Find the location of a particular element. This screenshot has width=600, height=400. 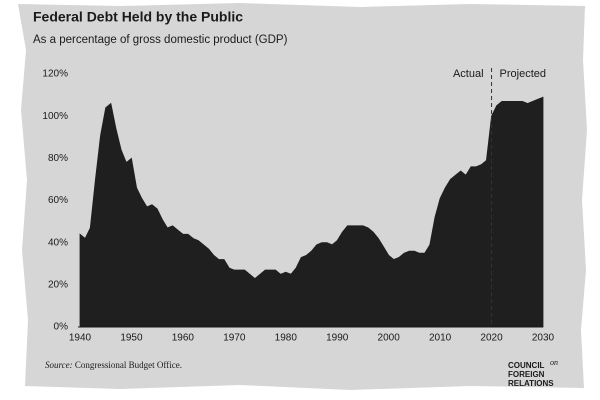

divider-right-label: Projected is located at coordinates (523, 74).